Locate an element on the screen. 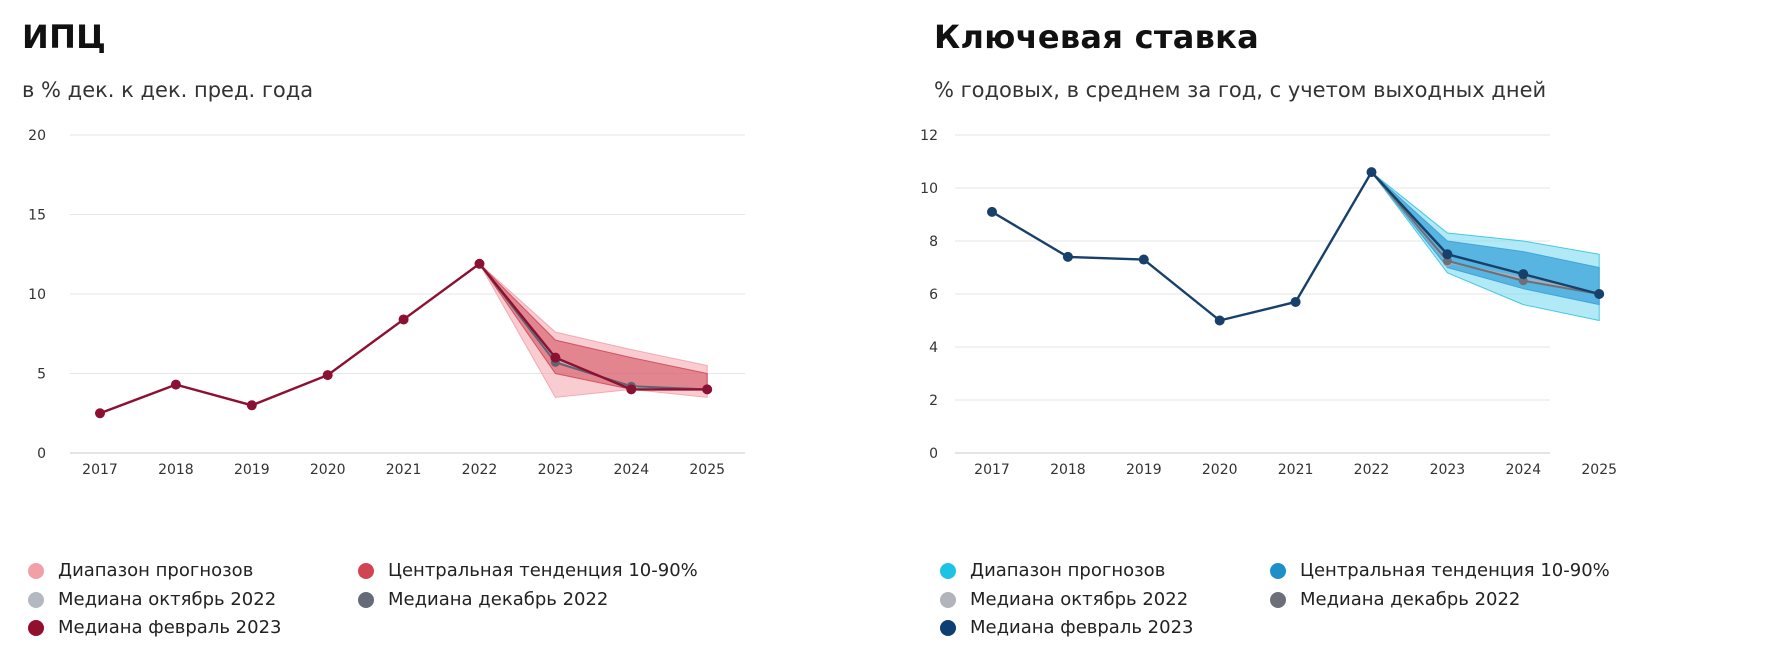  y-tick-label: 5 is located at coordinates (41, 375).